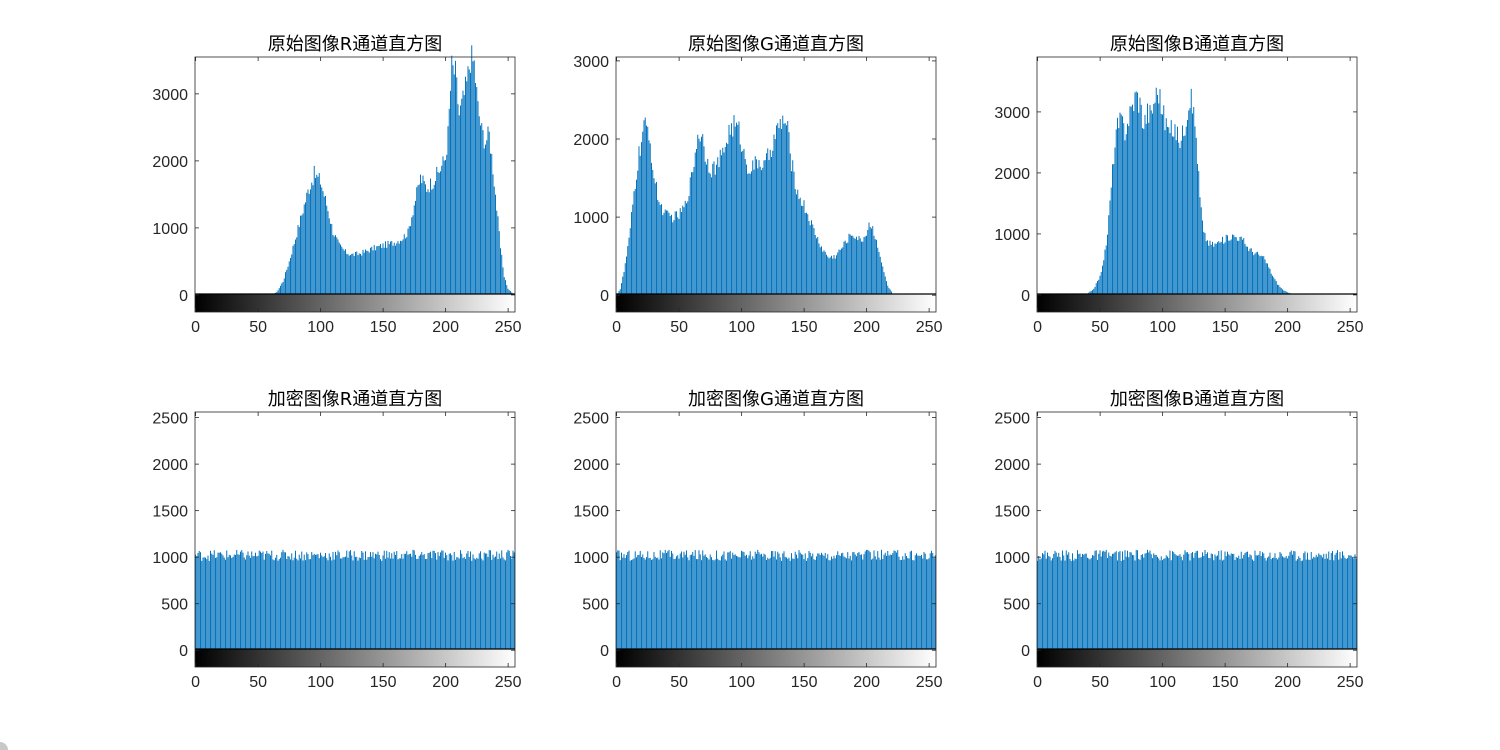 This screenshot has width=1500, height=750. I want to click on y-tick-label: 2500, so click(170, 419).